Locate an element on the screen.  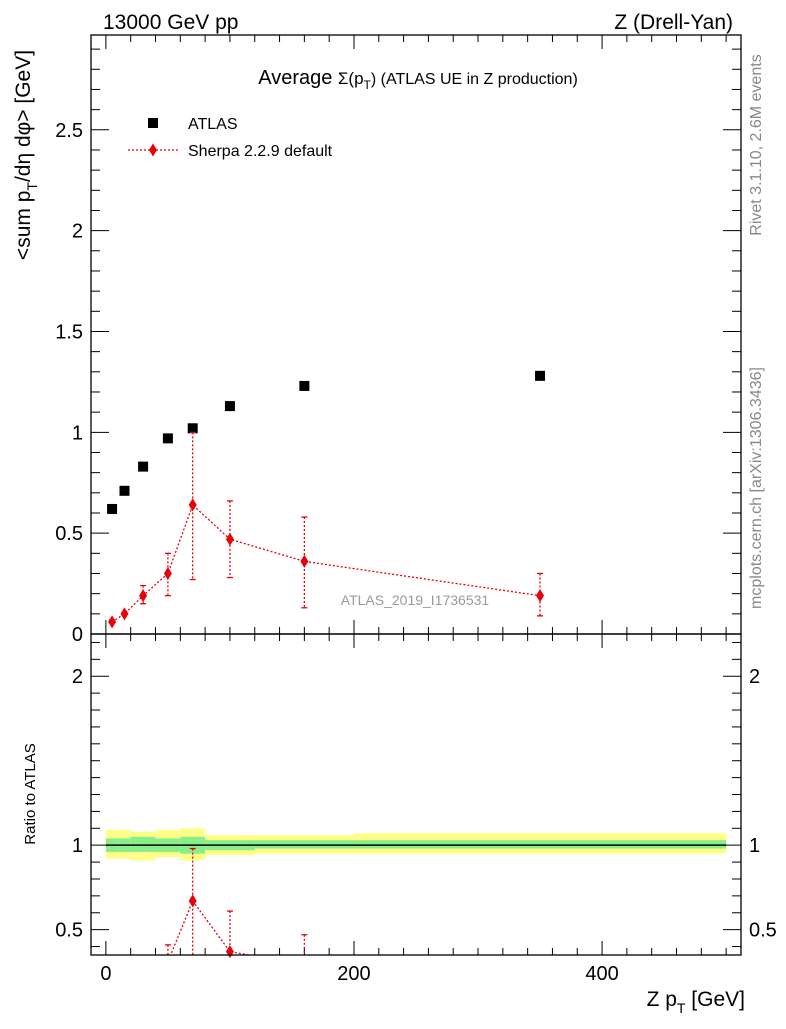
ratio-ytick-label-left: 0.5 is located at coordinates (69, 931).